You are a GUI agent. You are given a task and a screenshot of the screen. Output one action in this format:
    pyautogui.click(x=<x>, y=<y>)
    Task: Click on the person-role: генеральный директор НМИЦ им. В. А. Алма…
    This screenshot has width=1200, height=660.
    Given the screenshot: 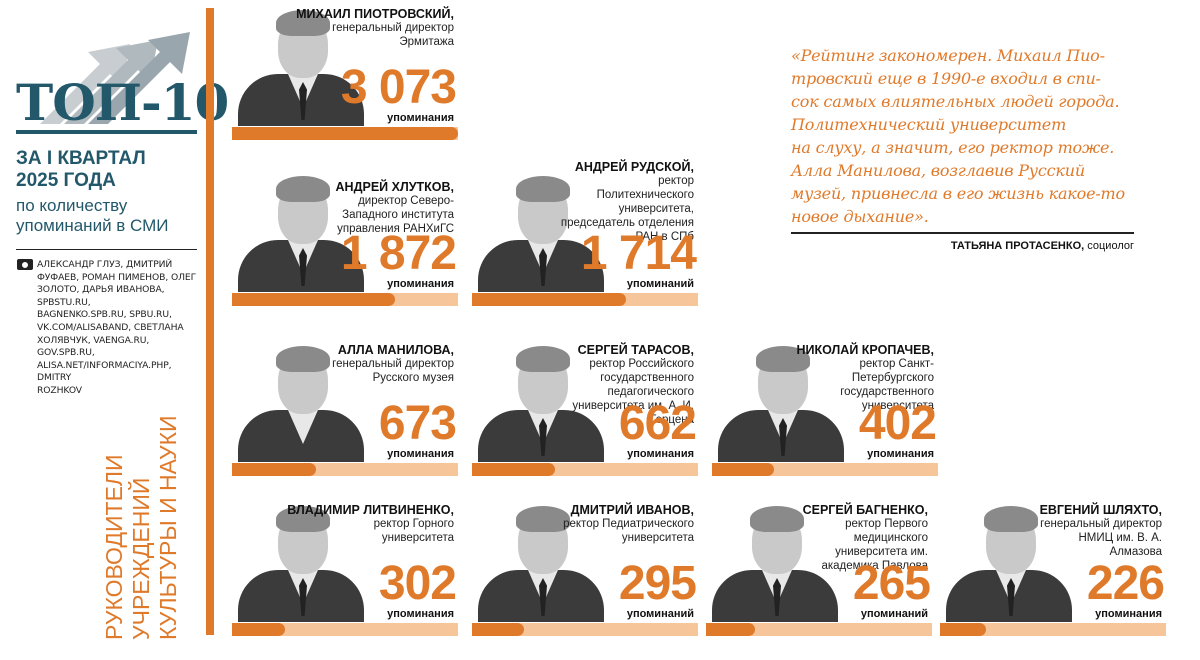 What is the action you would take?
    pyautogui.click(x=1101, y=538)
    